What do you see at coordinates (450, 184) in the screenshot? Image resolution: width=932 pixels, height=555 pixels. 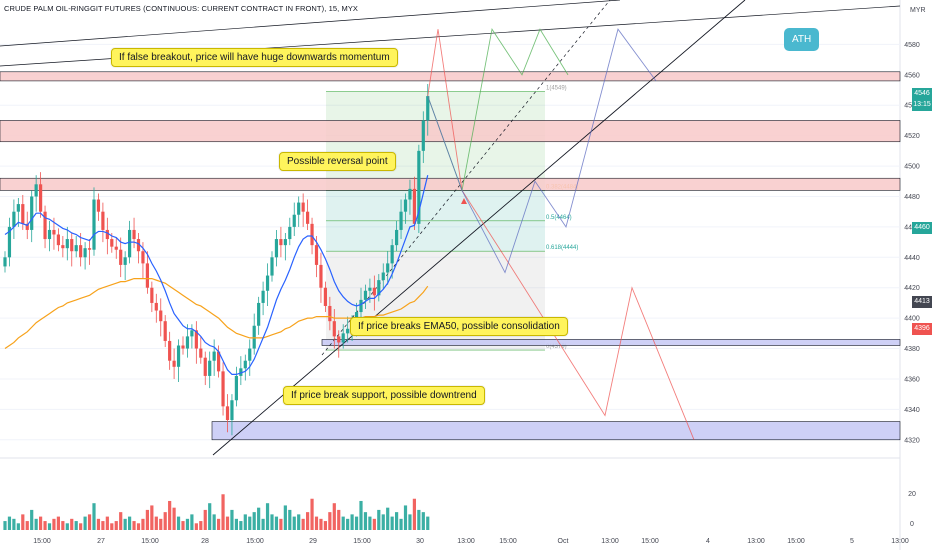 I see `zone-resistance-low` at bounding box center [450, 184].